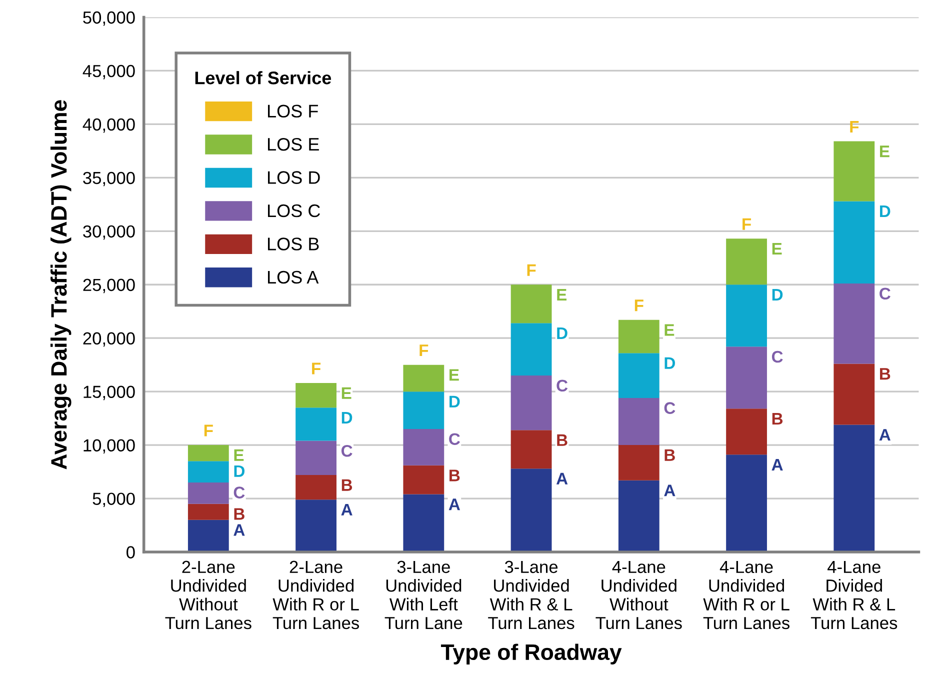 Image resolution: width=928 pixels, height=690 pixels. What do you see at coordinates (109, 179) in the screenshot?
I see `y-tick-label: 35,000` at bounding box center [109, 179].